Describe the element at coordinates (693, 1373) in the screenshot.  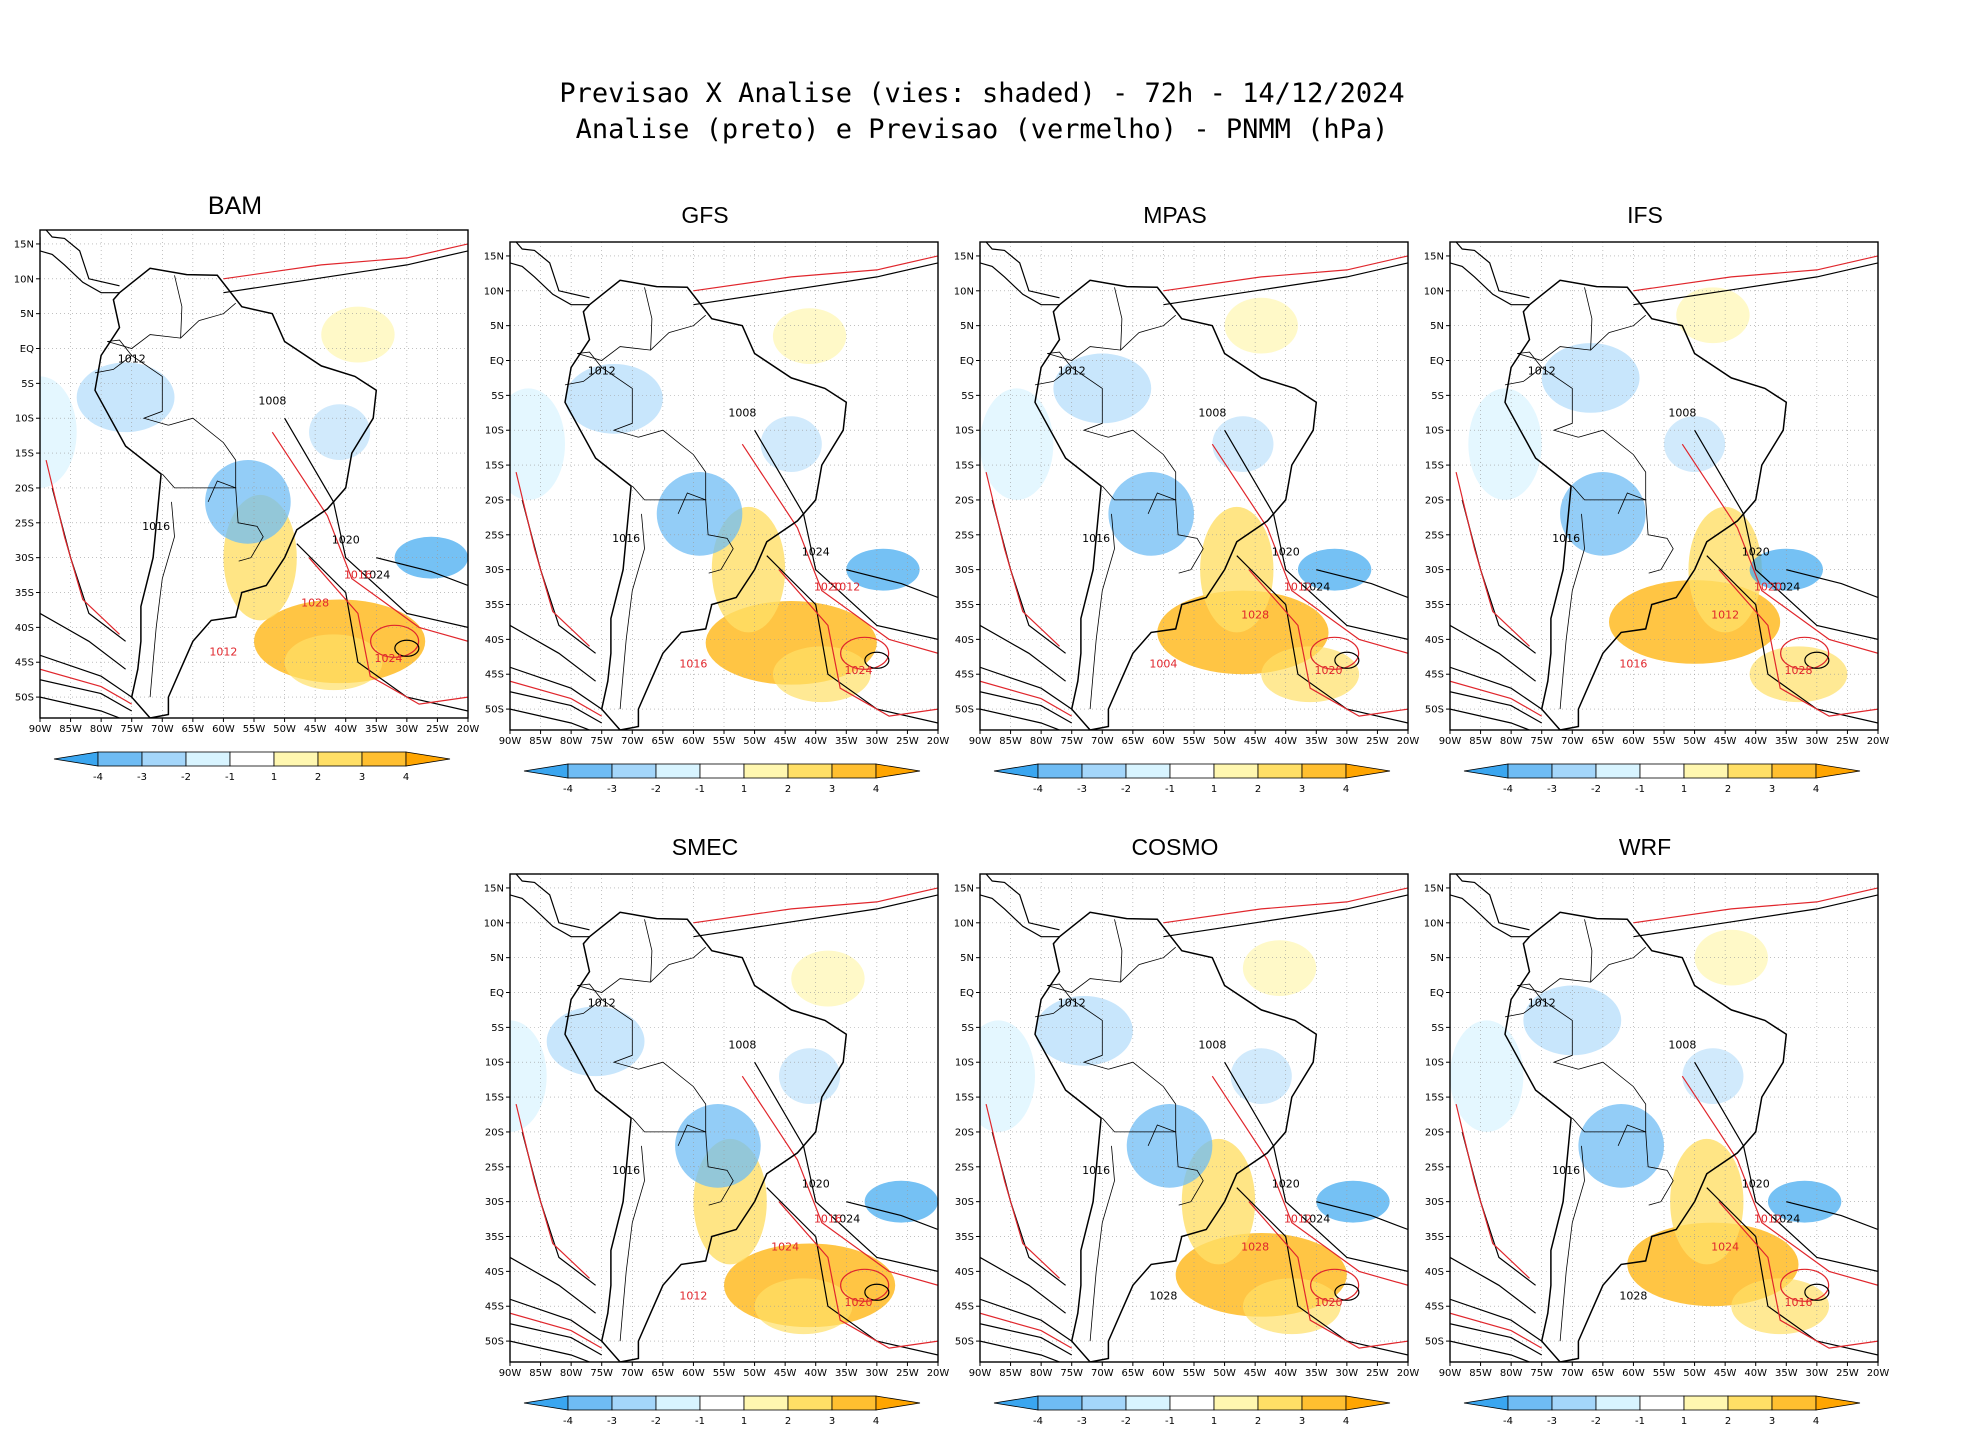
I see `lon-label: 60W` at that location.